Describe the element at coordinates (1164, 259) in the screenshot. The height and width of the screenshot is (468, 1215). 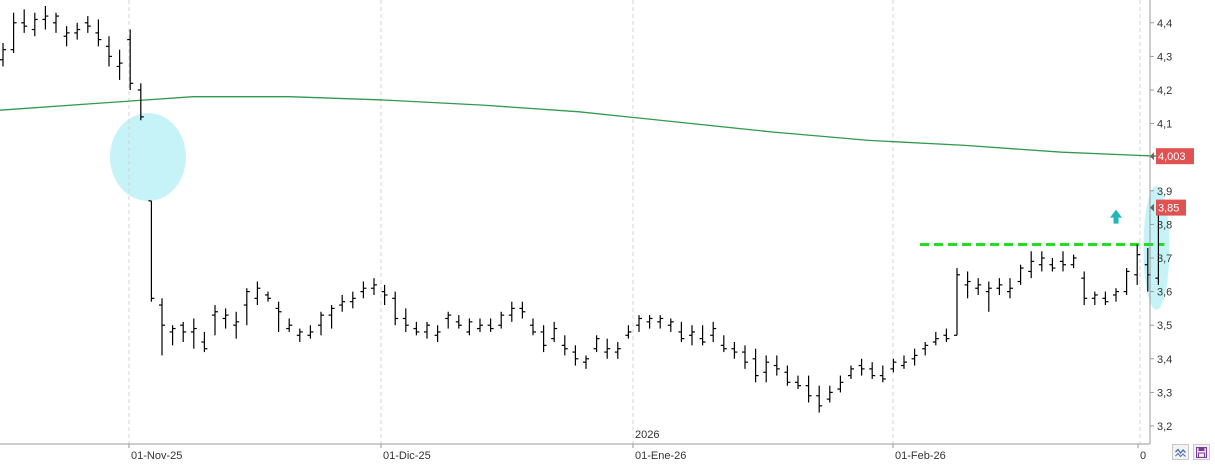
I see `y-tick-label: 3,7` at that location.